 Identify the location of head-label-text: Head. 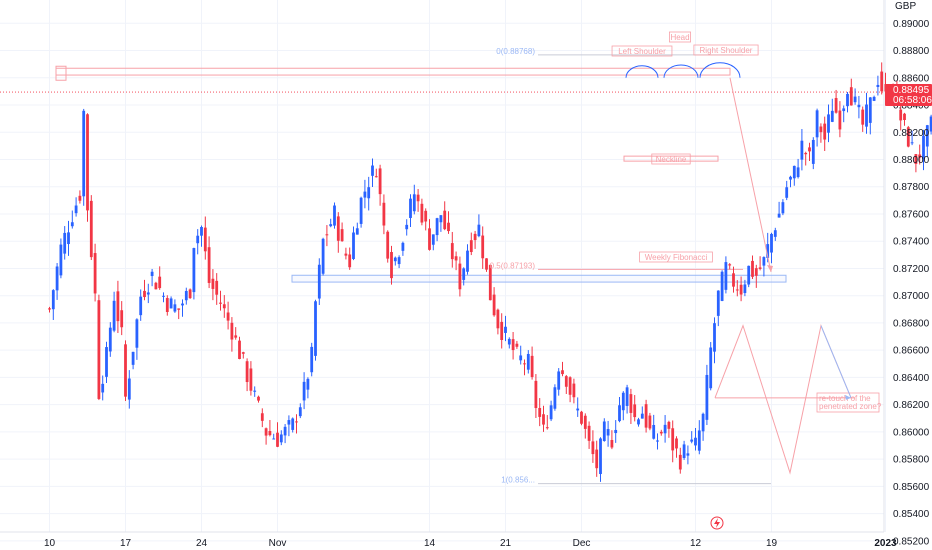
(679, 37).